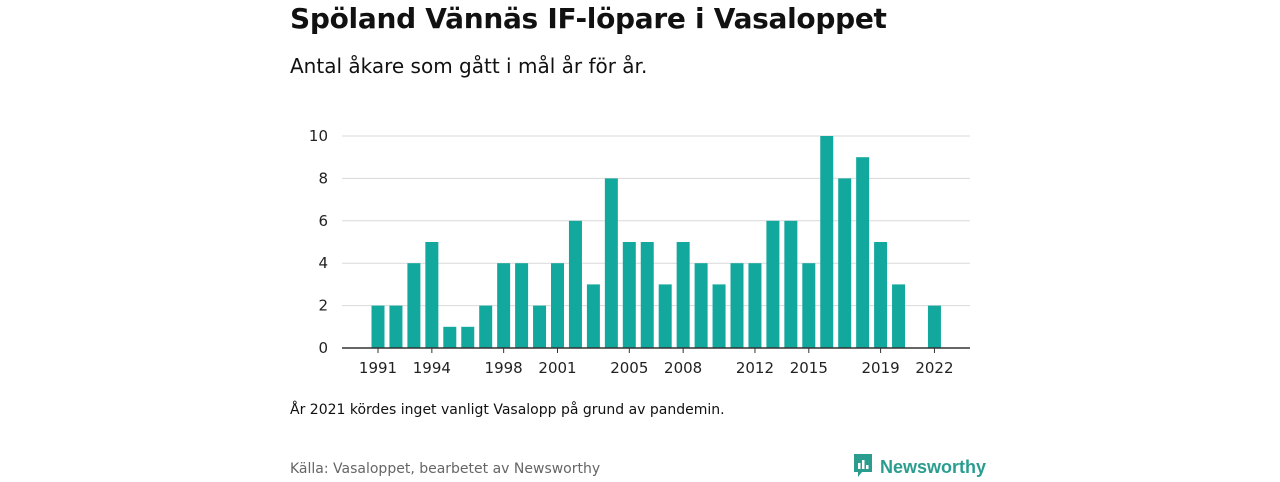 The image size is (1280, 482). What do you see at coordinates (323, 348) in the screenshot?
I see `y-tick-label: 0` at bounding box center [323, 348].